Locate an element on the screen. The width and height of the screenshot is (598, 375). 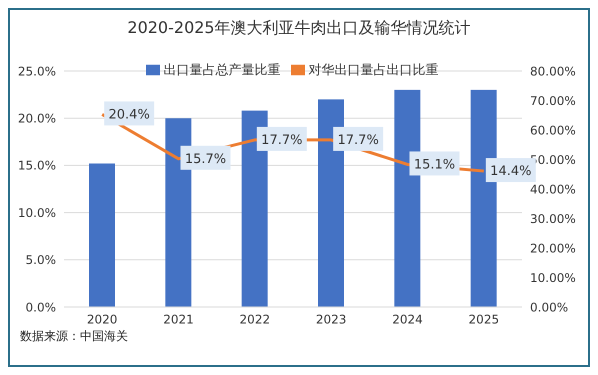
x-tick-label: 2024 is located at coordinates (407, 319).